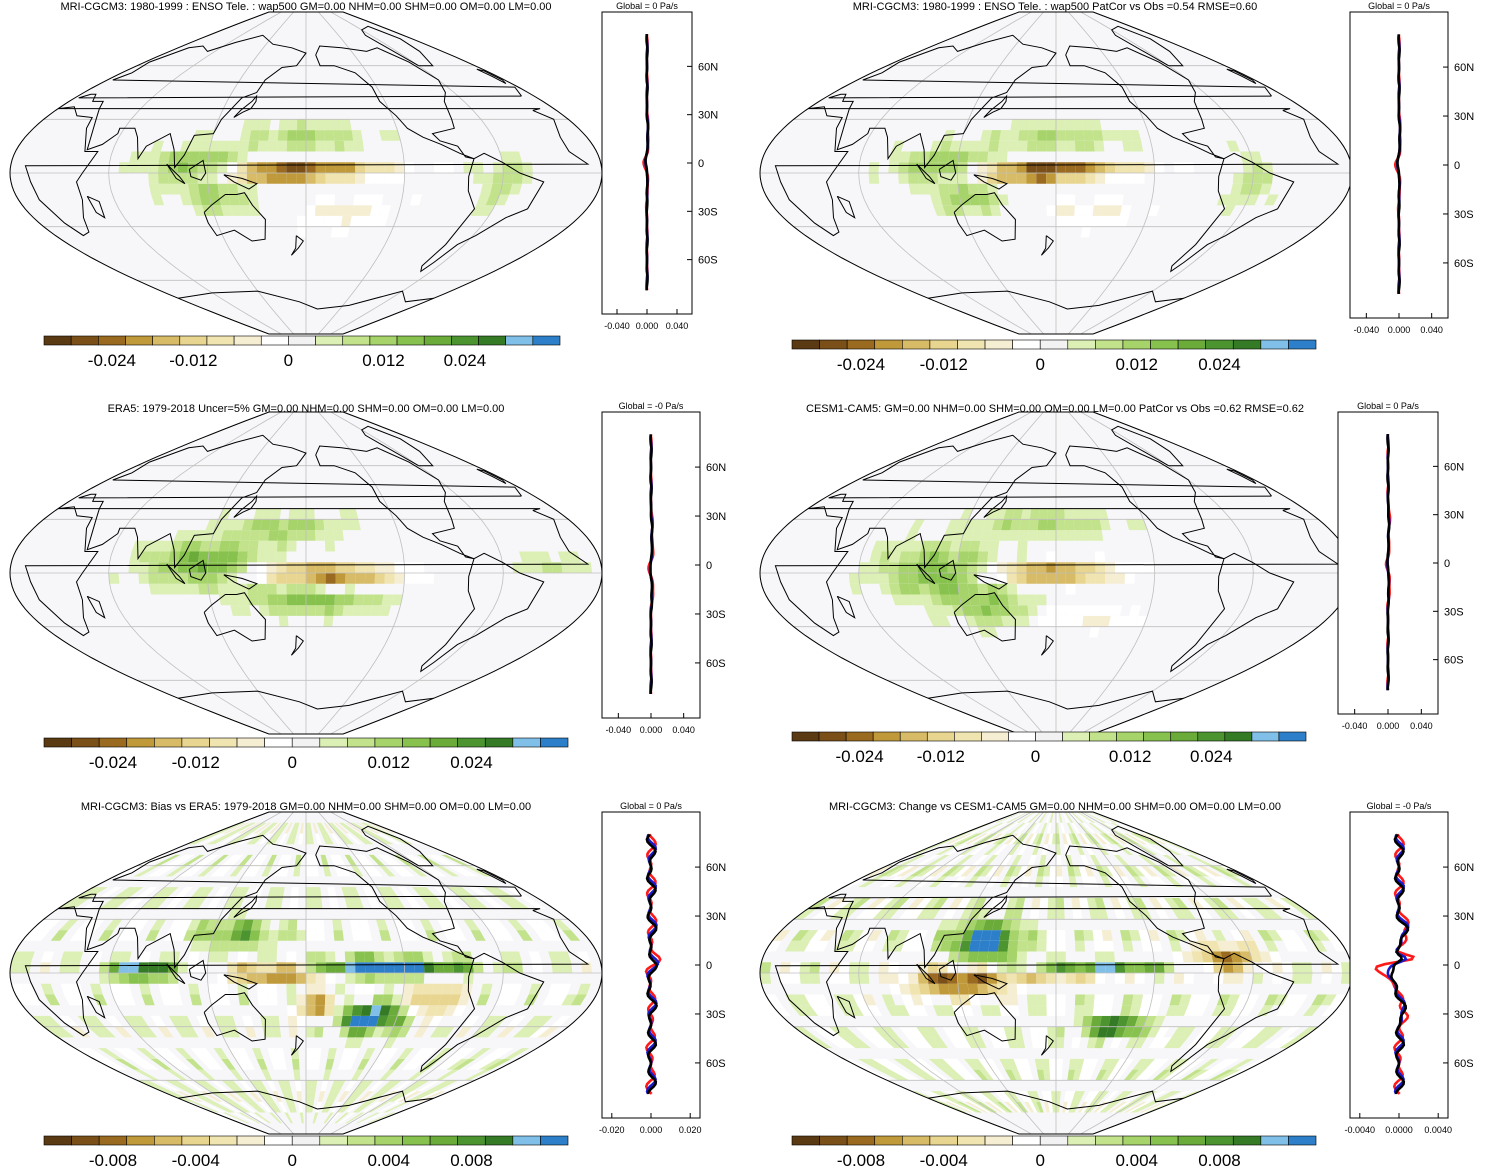  Describe the element at coordinates (1399, 1130) in the screenshot. I see `zonal-xtick-label: 0.0000` at that location.